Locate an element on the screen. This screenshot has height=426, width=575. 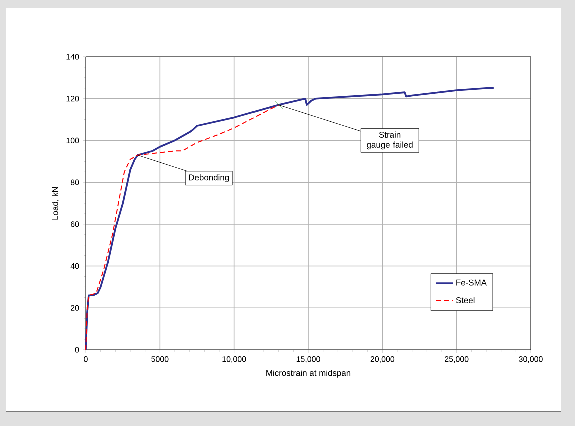
y-axis-title: Load, kN is located at coordinates (56, 203).